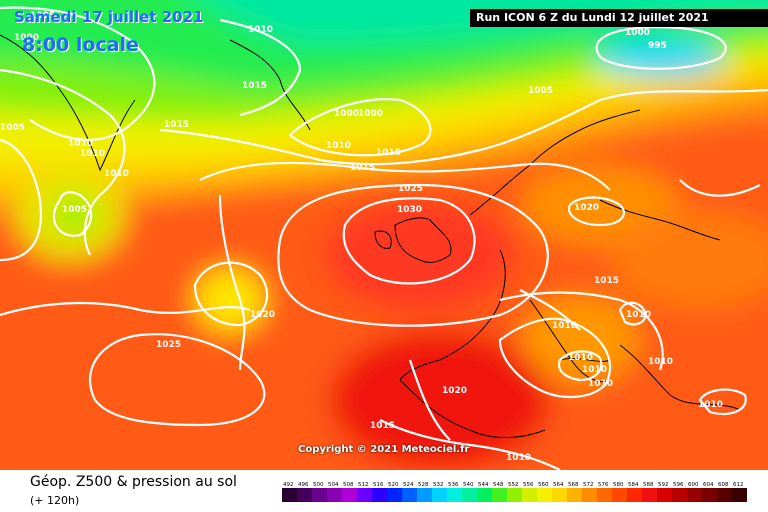 The image size is (768, 512). I want to click on scale-value-label: 516, so click(378, 485).